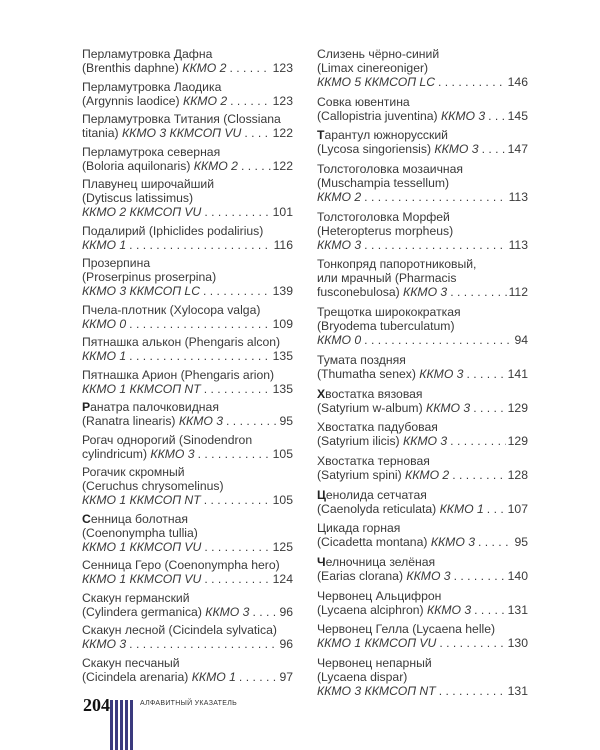  What do you see at coordinates (187, 519) in the screenshot?
I see `entry-name-line: Сенница болотная` at bounding box center [187, 519].